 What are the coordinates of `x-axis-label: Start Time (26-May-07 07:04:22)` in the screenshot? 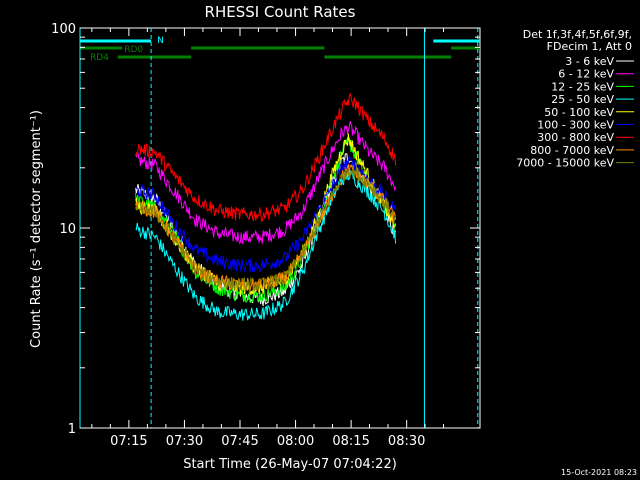 It's located at (290, 464).